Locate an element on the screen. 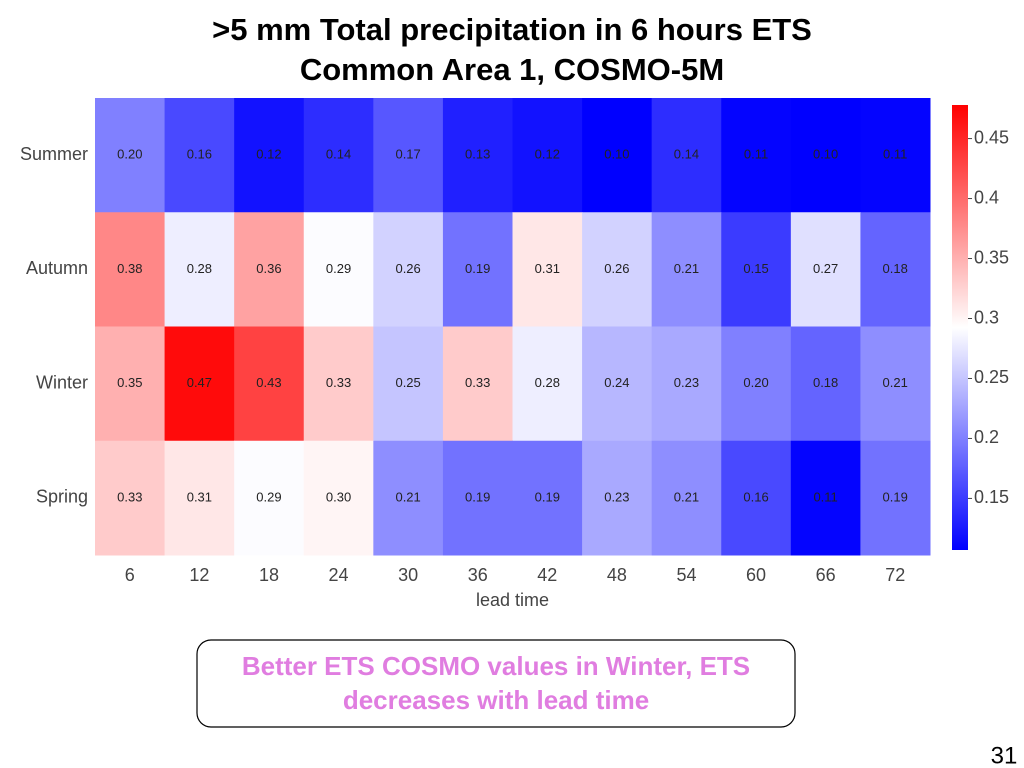  page-number: 31 is located at coordinates (1004, 755).